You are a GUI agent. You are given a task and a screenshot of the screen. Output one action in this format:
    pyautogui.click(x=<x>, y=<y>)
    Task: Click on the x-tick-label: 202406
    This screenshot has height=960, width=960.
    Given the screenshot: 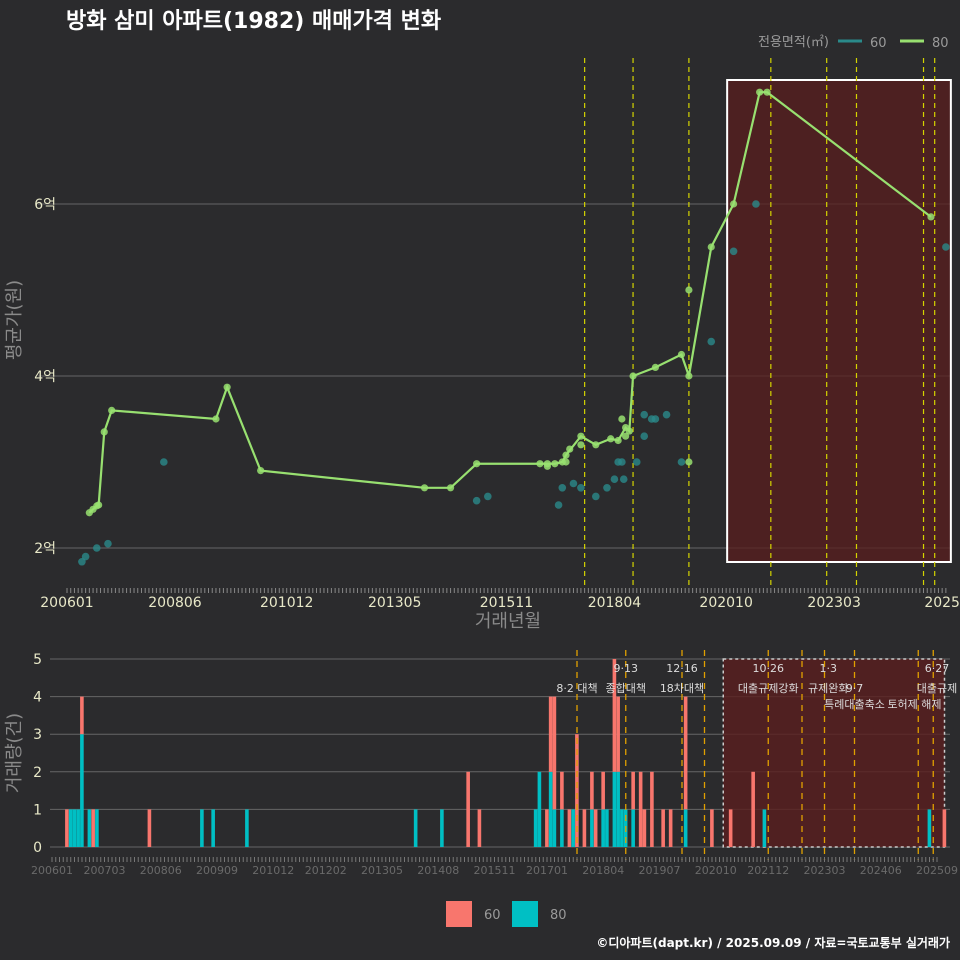 What is the action you would take?
    pyautogui.click(x=881, y=870)
    